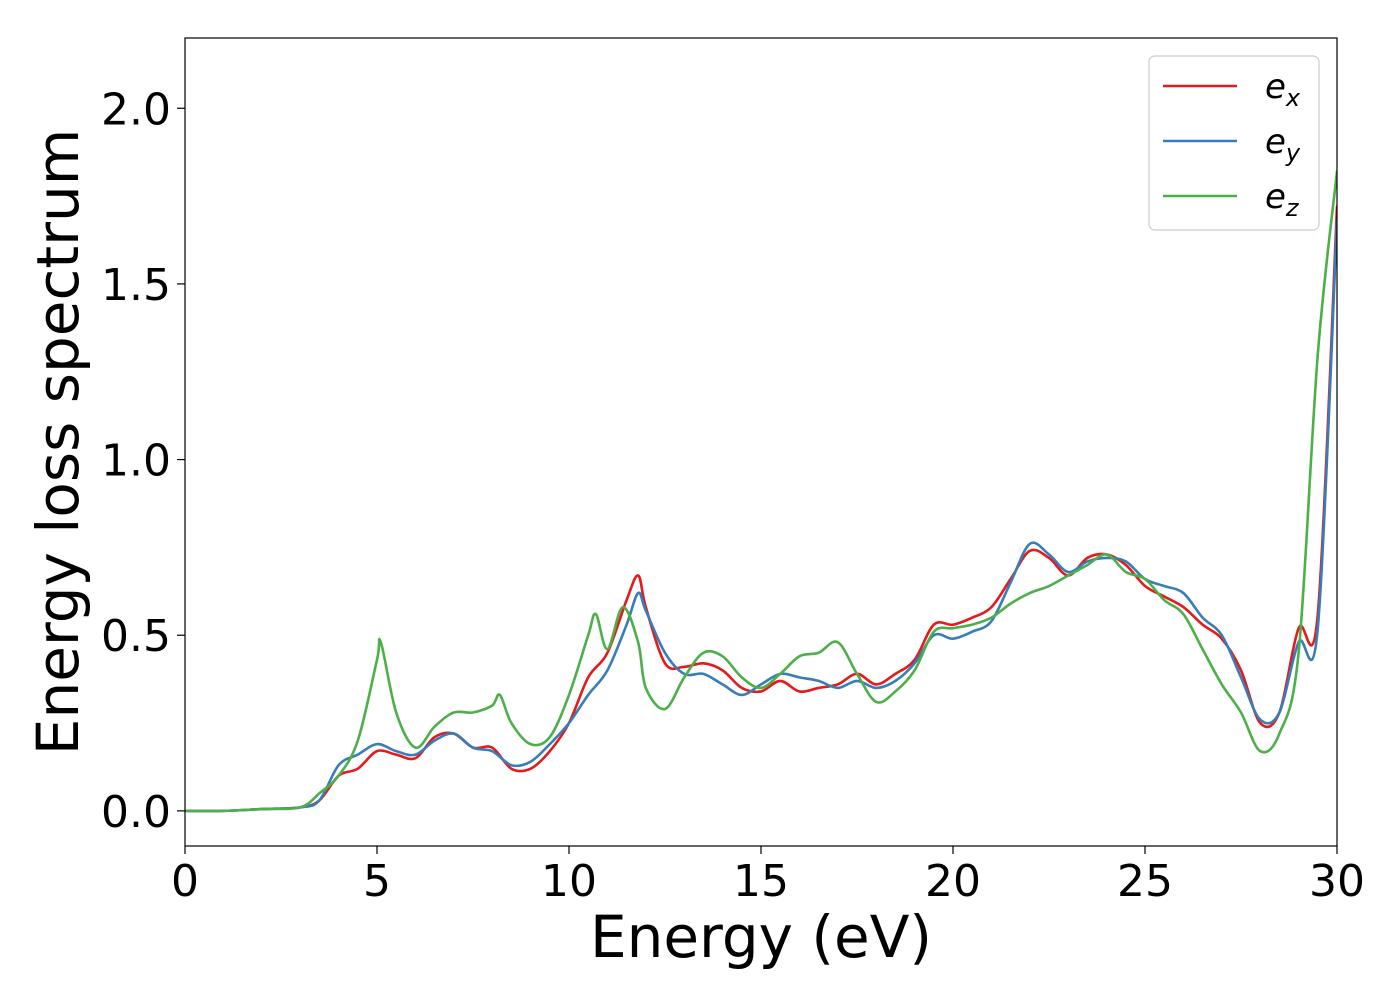  Describe the element at coordinates (136, 812) in the screenshot. I see `y-tick-label: 0.0` at that location.